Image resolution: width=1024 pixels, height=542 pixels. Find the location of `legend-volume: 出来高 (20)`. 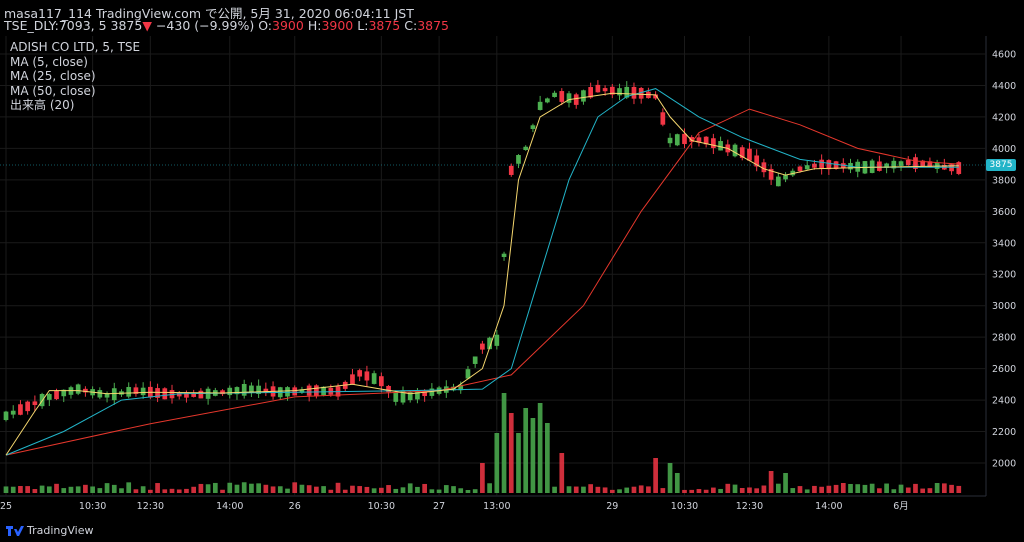

legend-volume: 出来高 (20) is located at coordinates (42, 105).